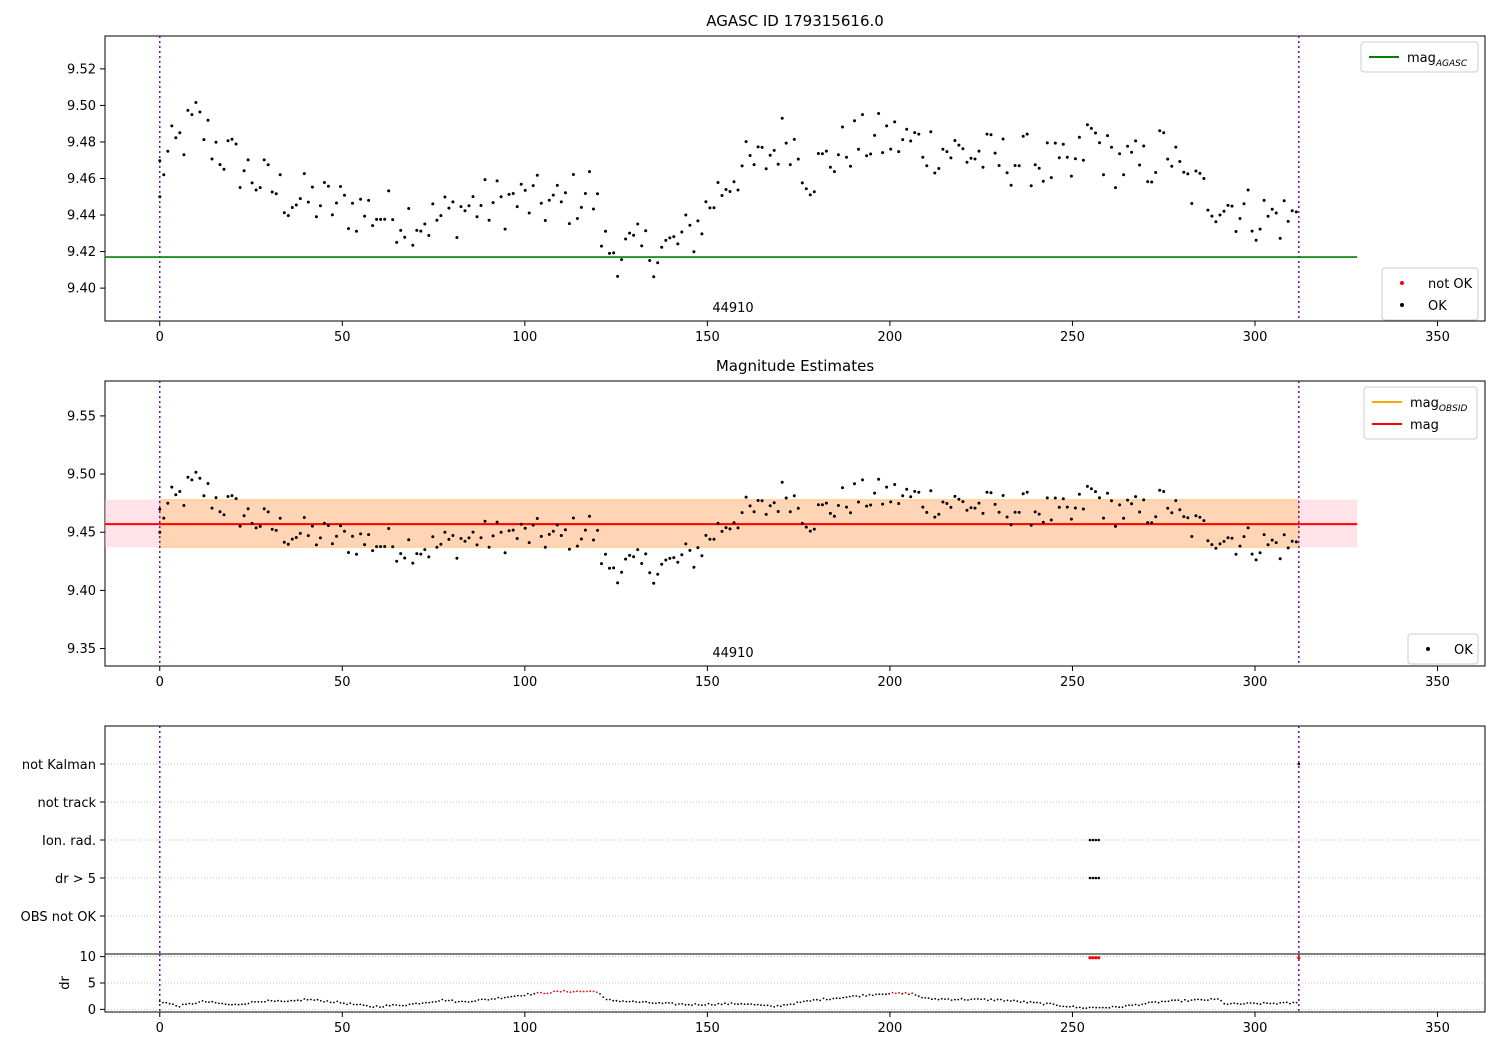  Describe the element at coordinates (1463, 650) in the screenshot. I see `legend-label: OK` at that location.